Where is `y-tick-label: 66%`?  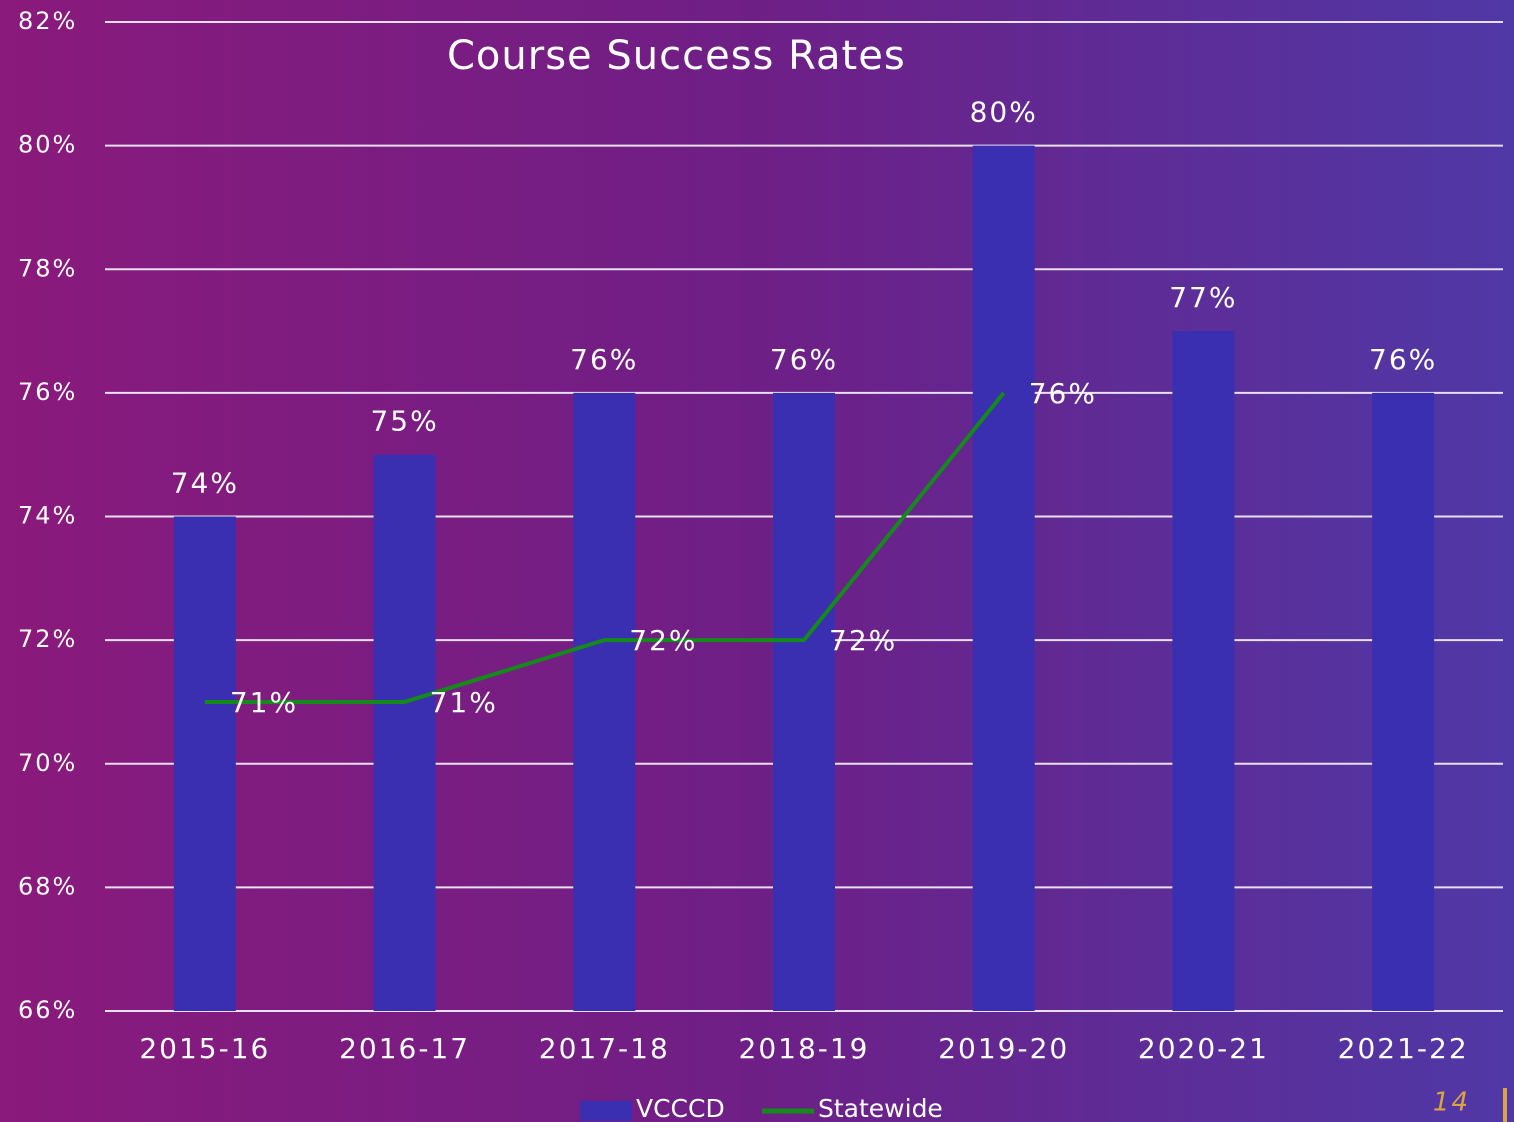
y-tick-label: 66% is located at coordinates (47, 1010).